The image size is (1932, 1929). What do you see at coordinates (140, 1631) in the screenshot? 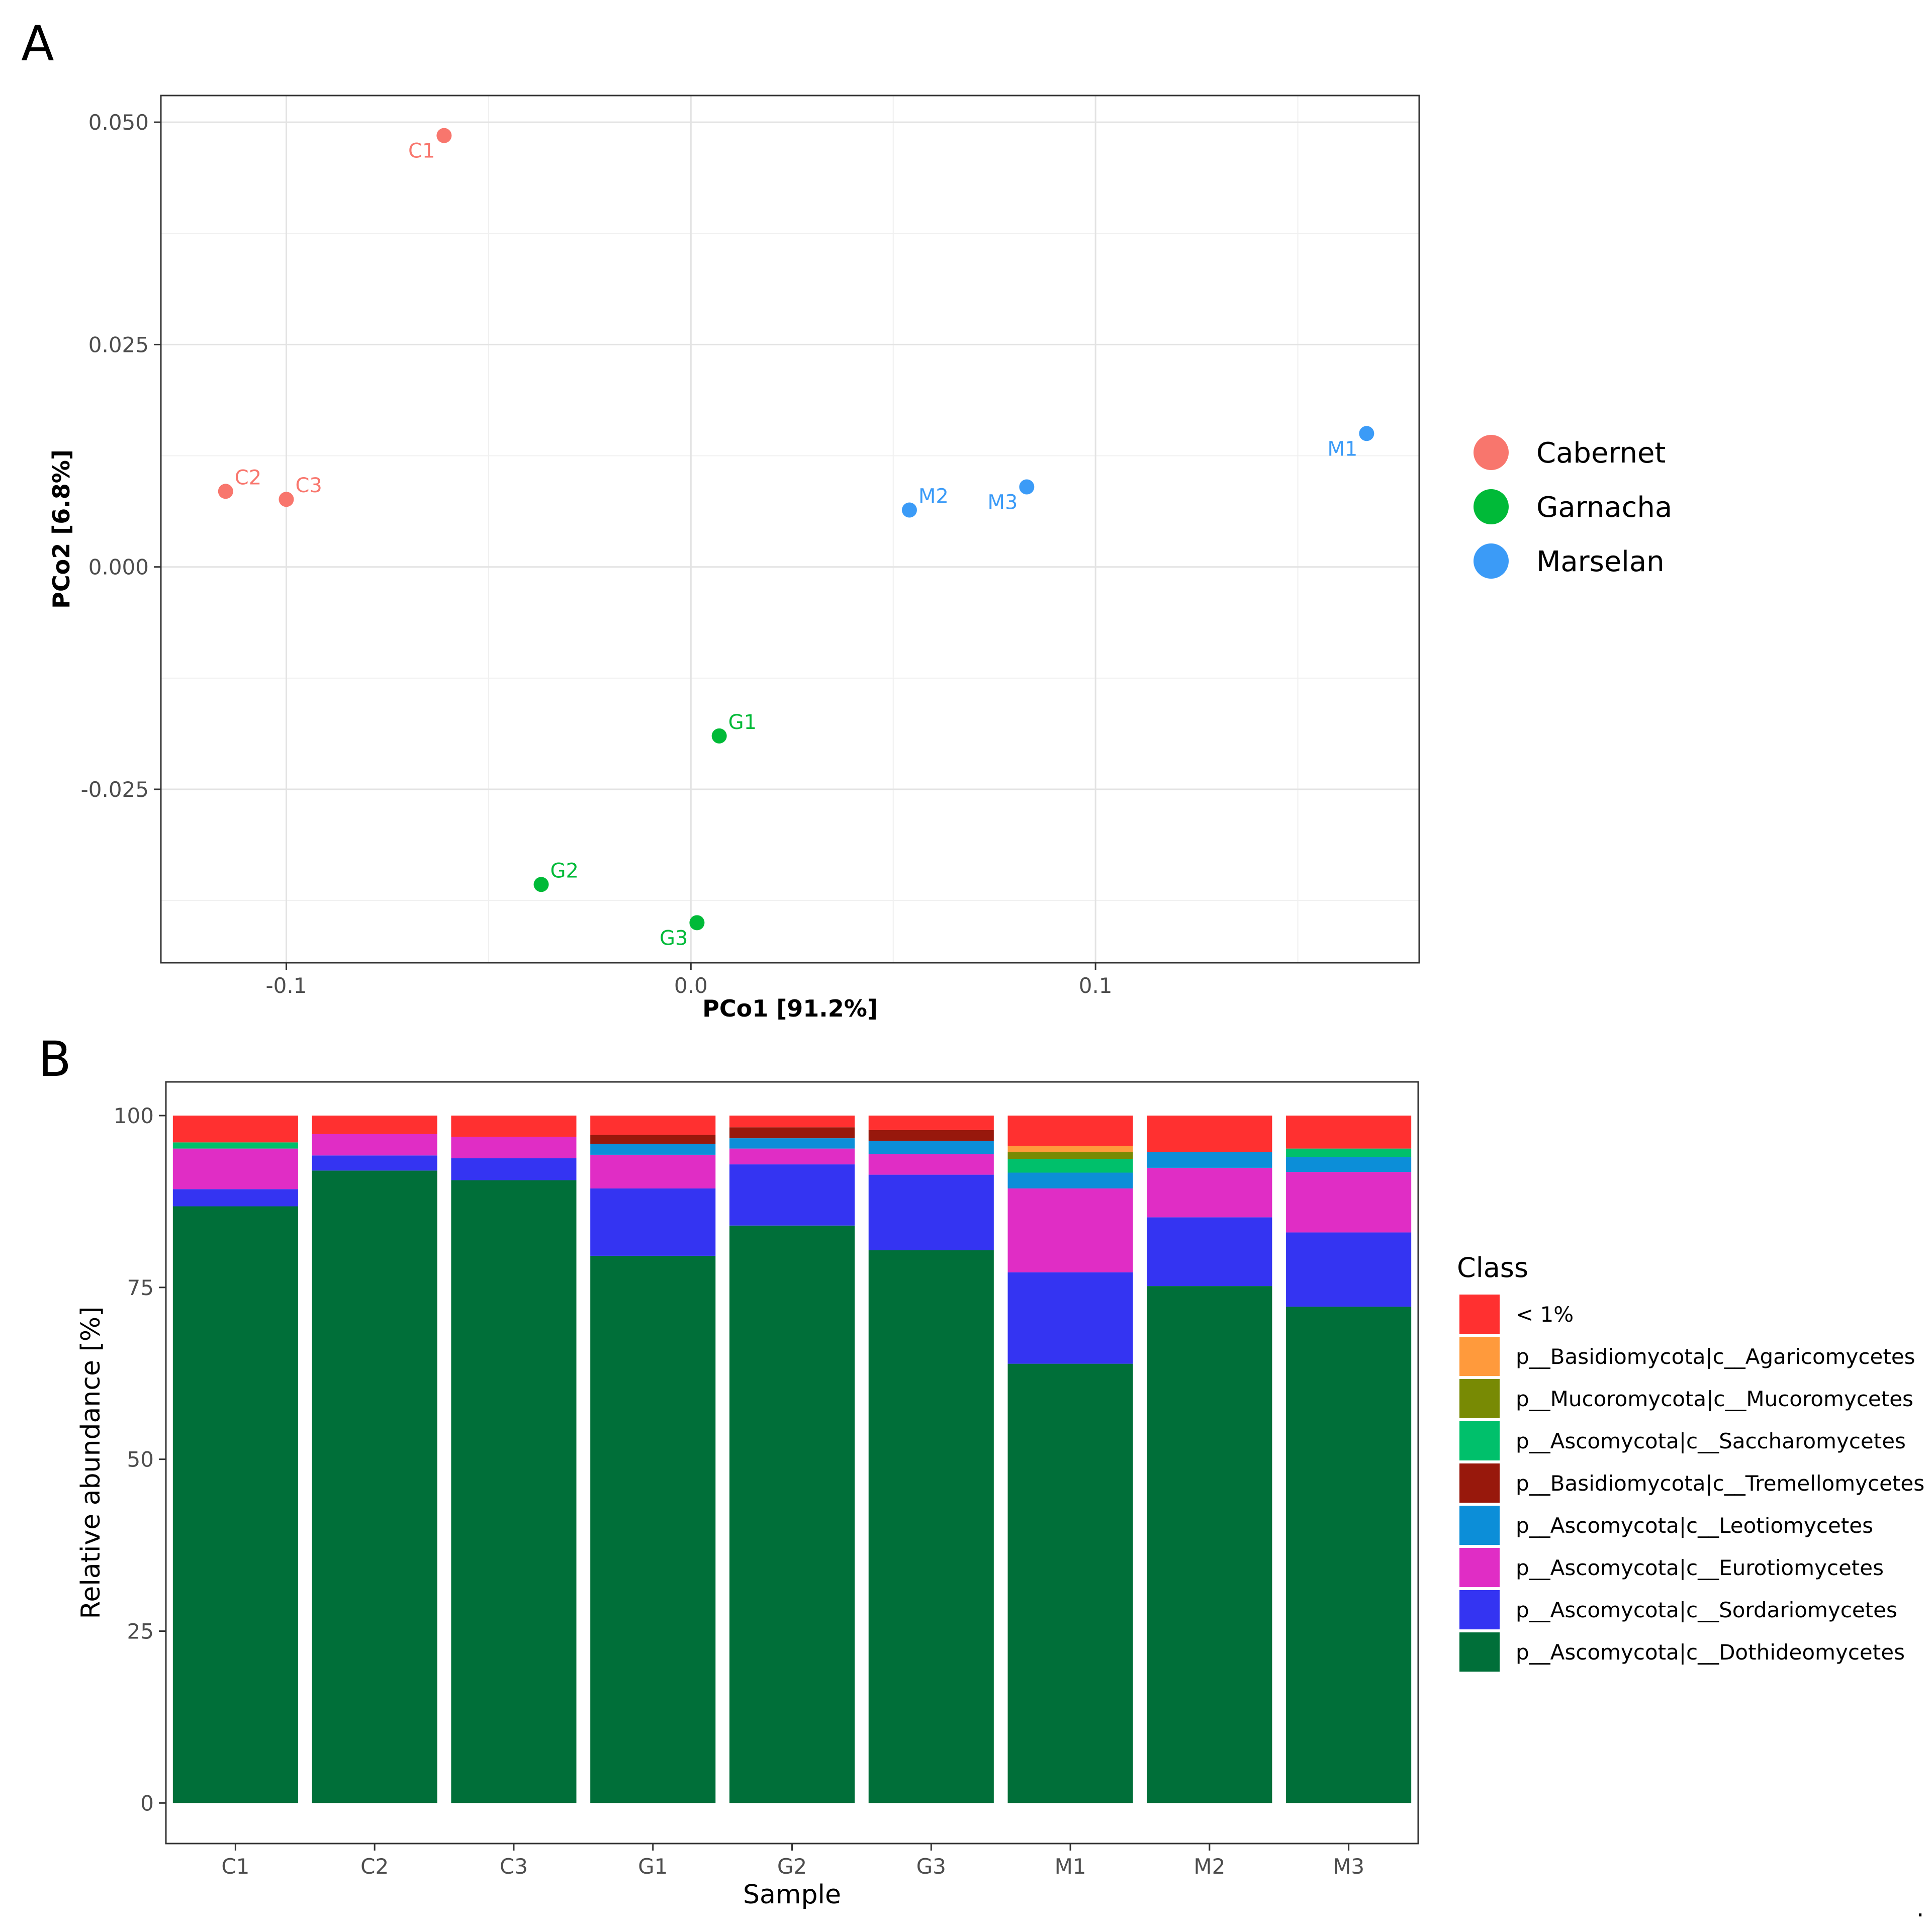
I see `abundance-y-tick-label: 25` at bounding box center [140, 1631].